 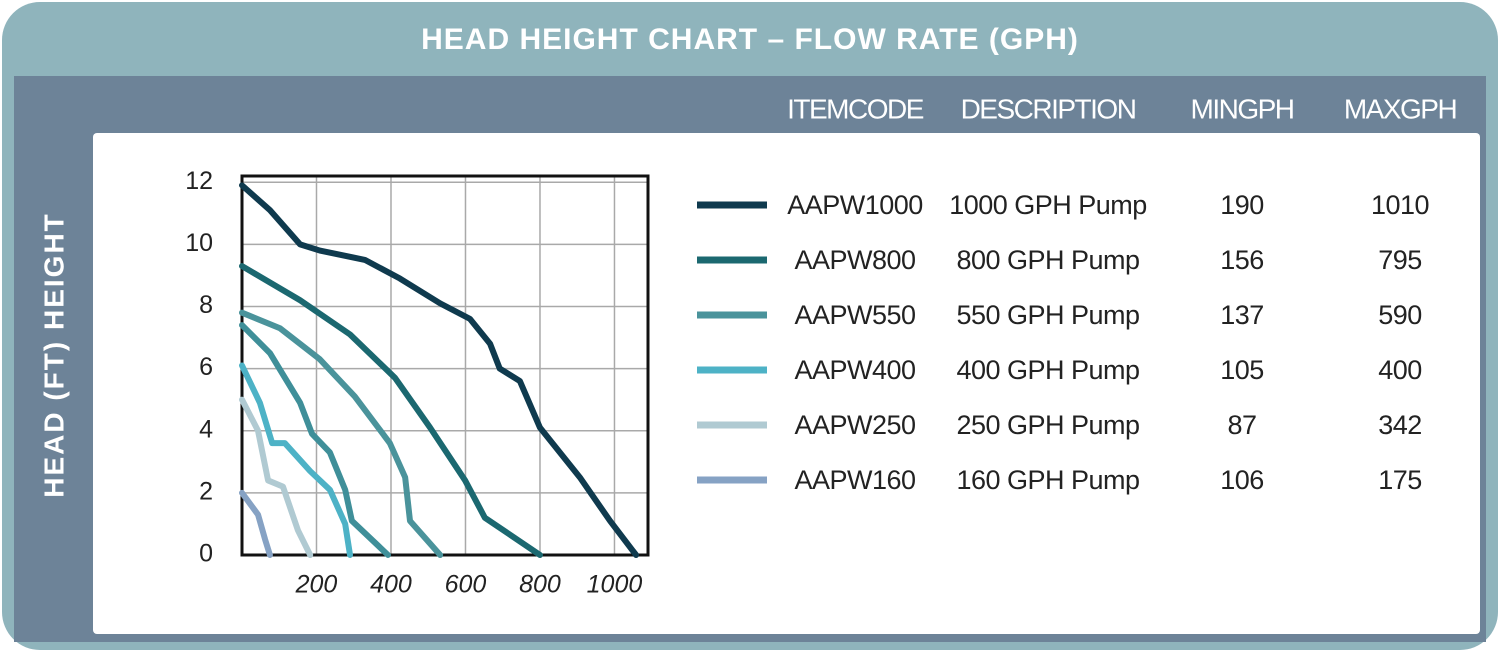 What do you see at coordinates (316, 585) in the screenshot?
I see `x-tick-label: 200` at bounding box center [316, 585].